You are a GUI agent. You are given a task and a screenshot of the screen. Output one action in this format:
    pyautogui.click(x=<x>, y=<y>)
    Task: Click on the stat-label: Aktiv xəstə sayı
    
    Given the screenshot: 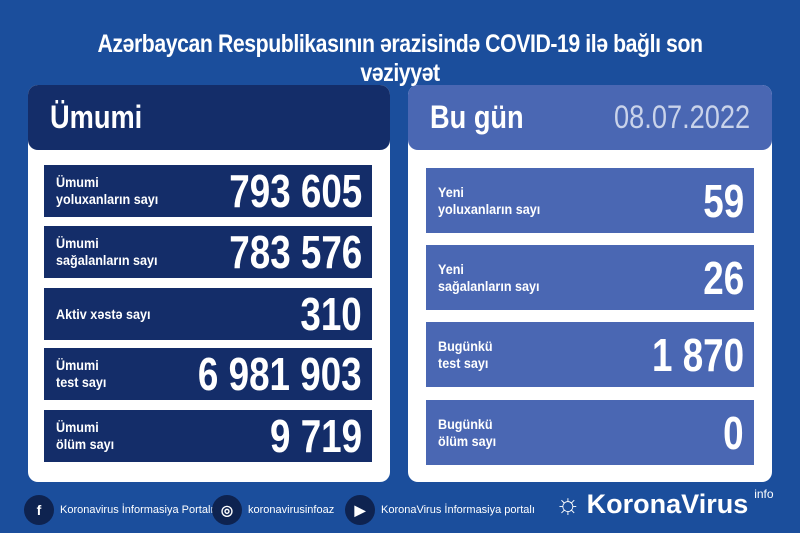 What is the action you would take?
    pyautogui.click(x=103, y=313)
    